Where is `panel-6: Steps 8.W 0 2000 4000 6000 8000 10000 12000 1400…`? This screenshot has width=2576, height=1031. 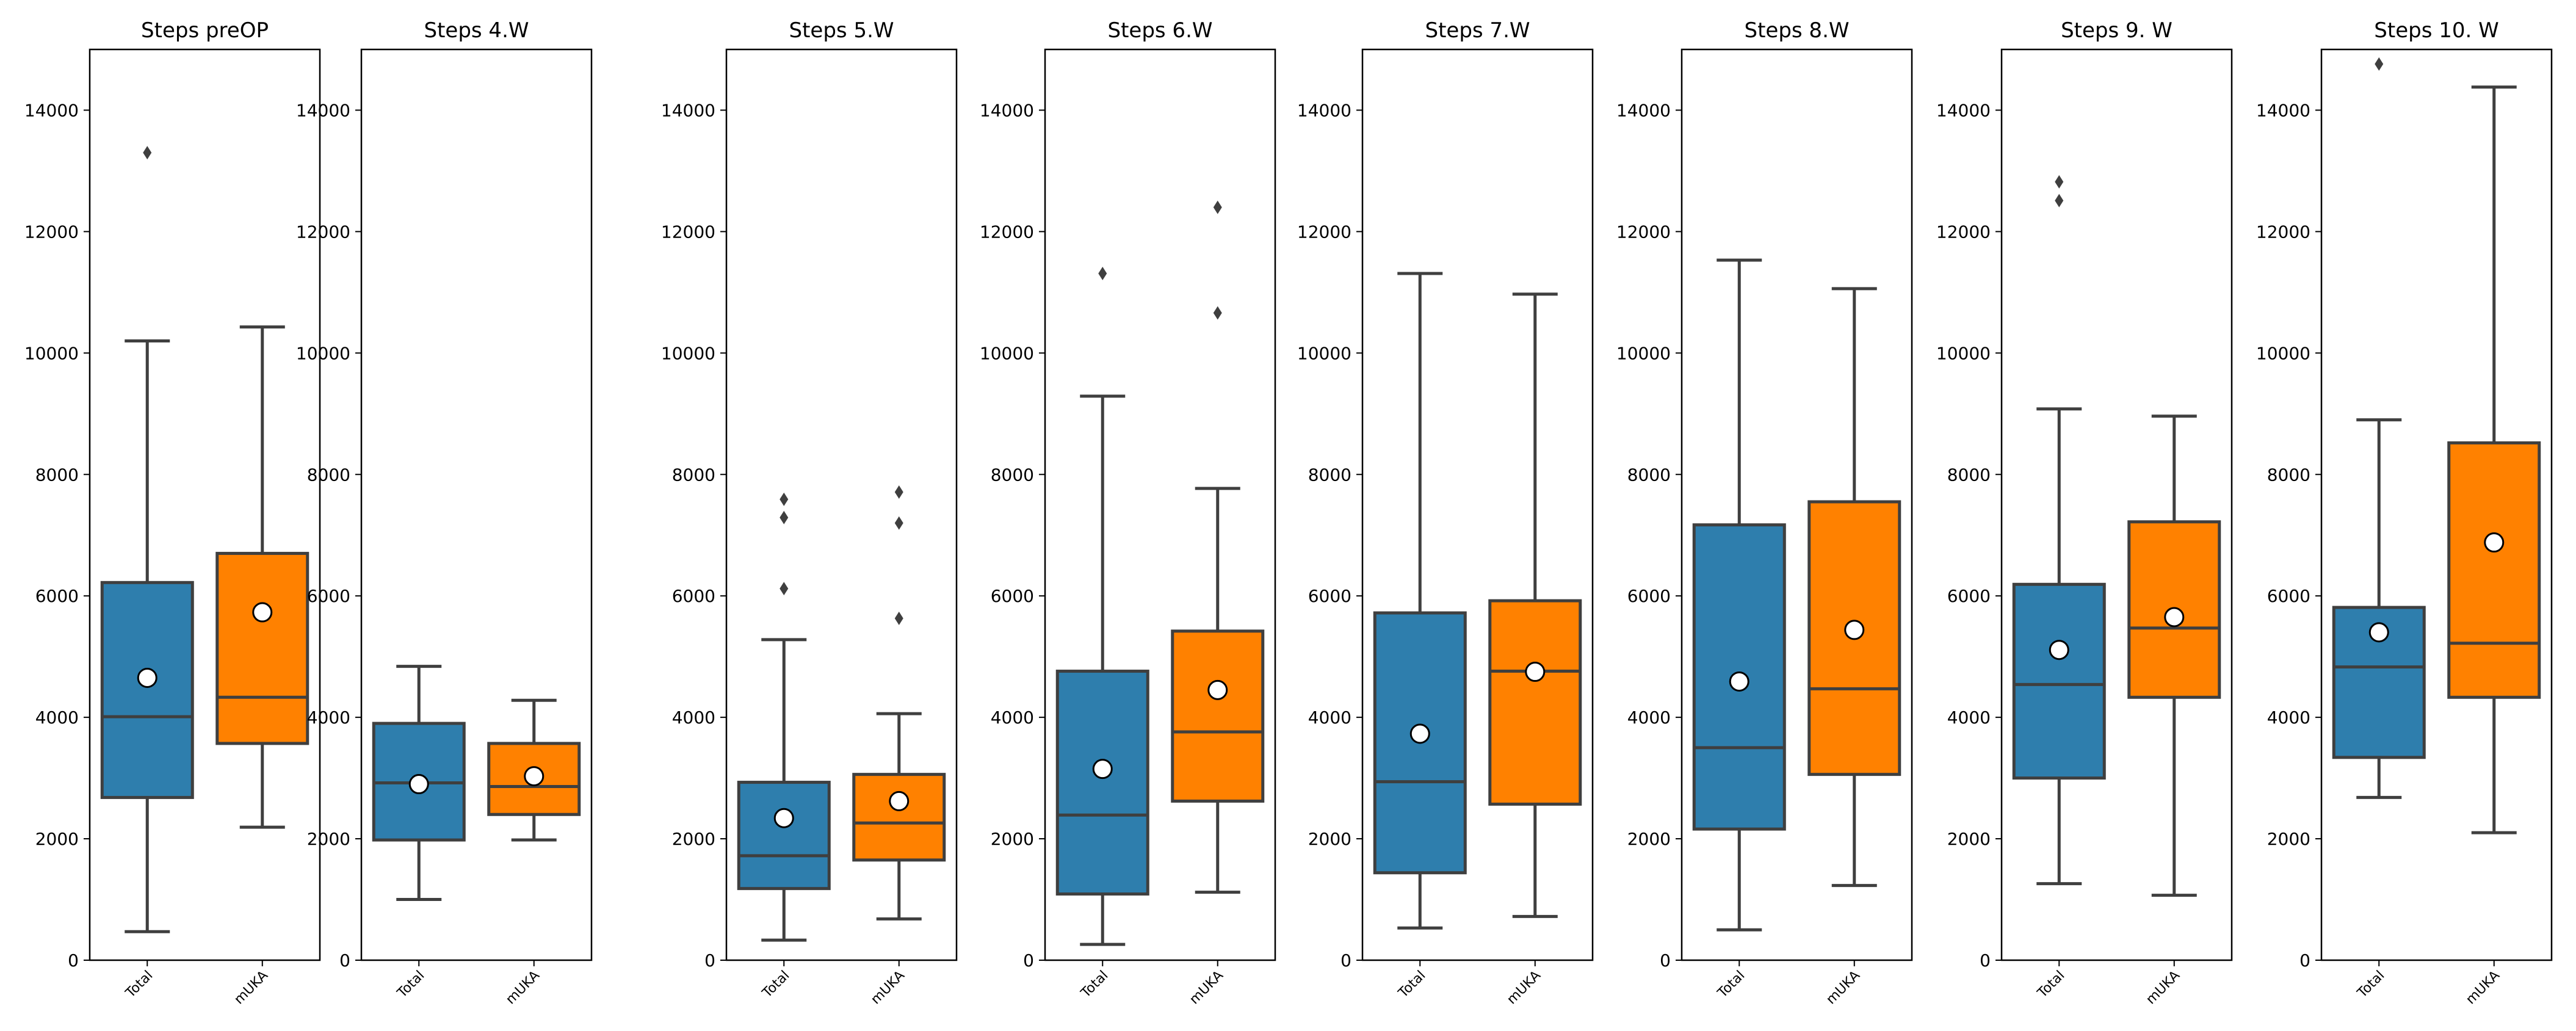 panel-6: Steps 8.W 0 2000 4000 6000 8000 10000 12000 1400… is located at coordinates (1764, 512).